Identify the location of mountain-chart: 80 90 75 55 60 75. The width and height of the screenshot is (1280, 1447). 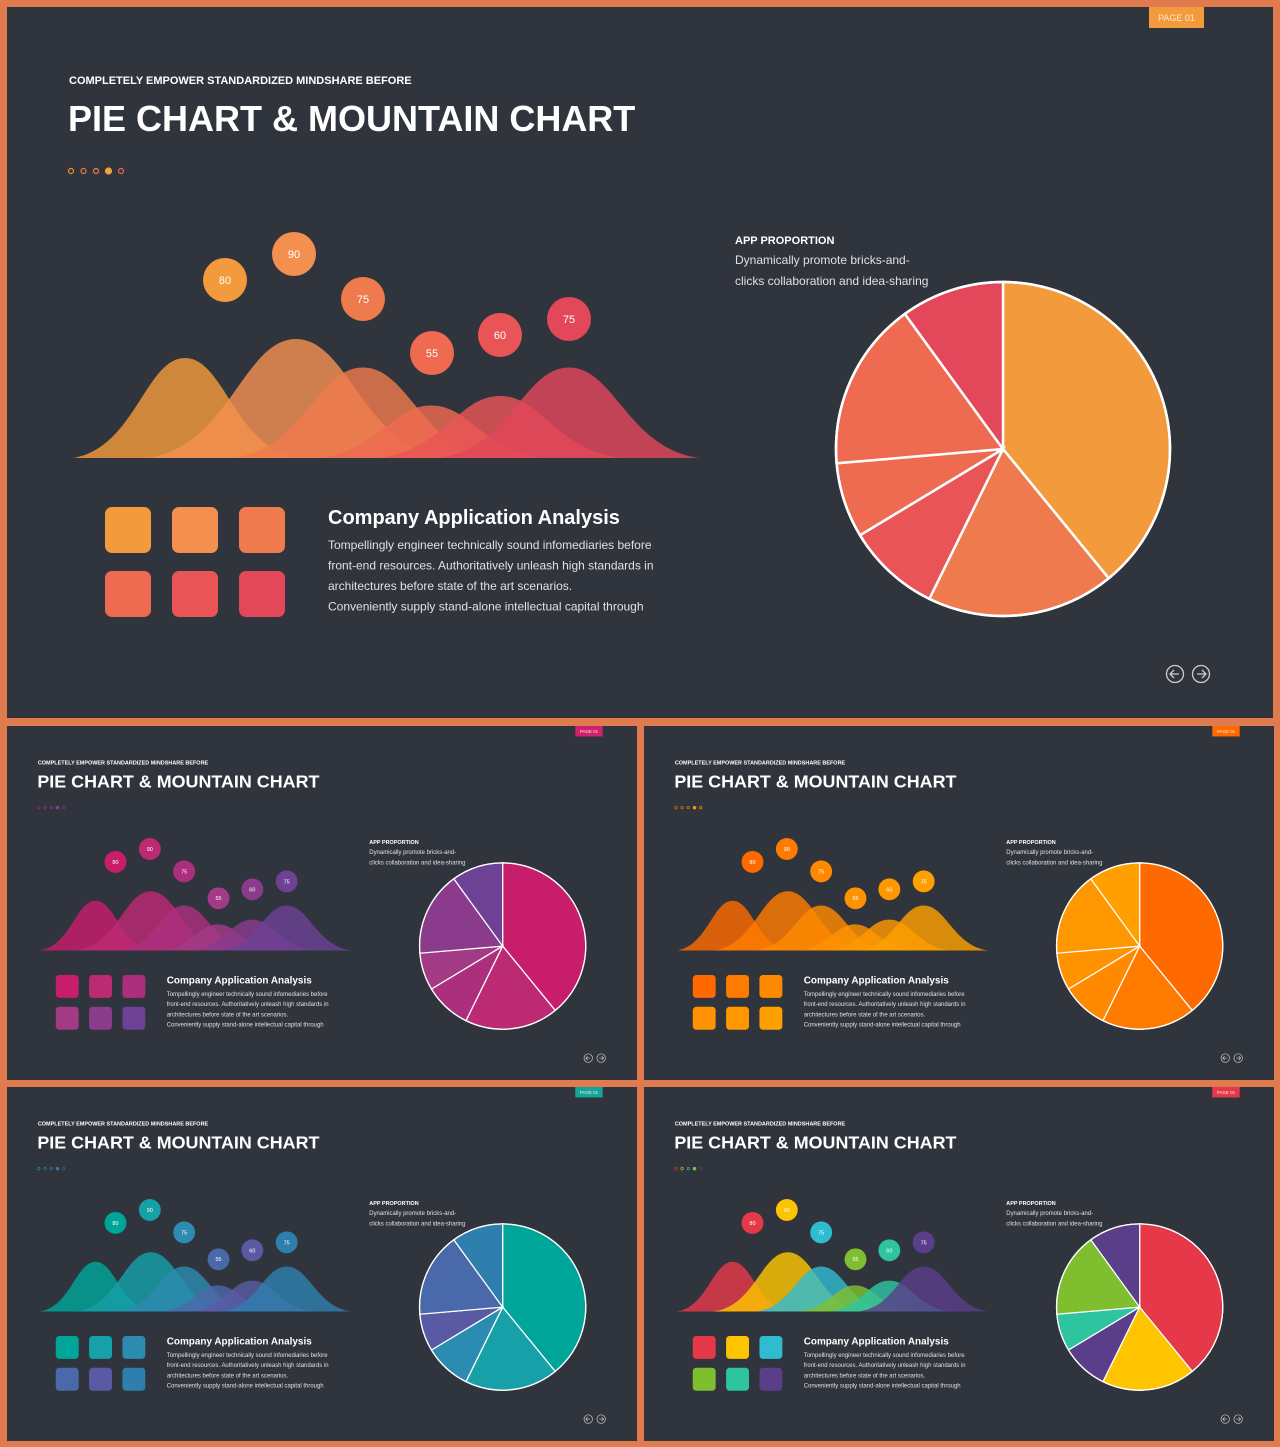
(832, 1255).